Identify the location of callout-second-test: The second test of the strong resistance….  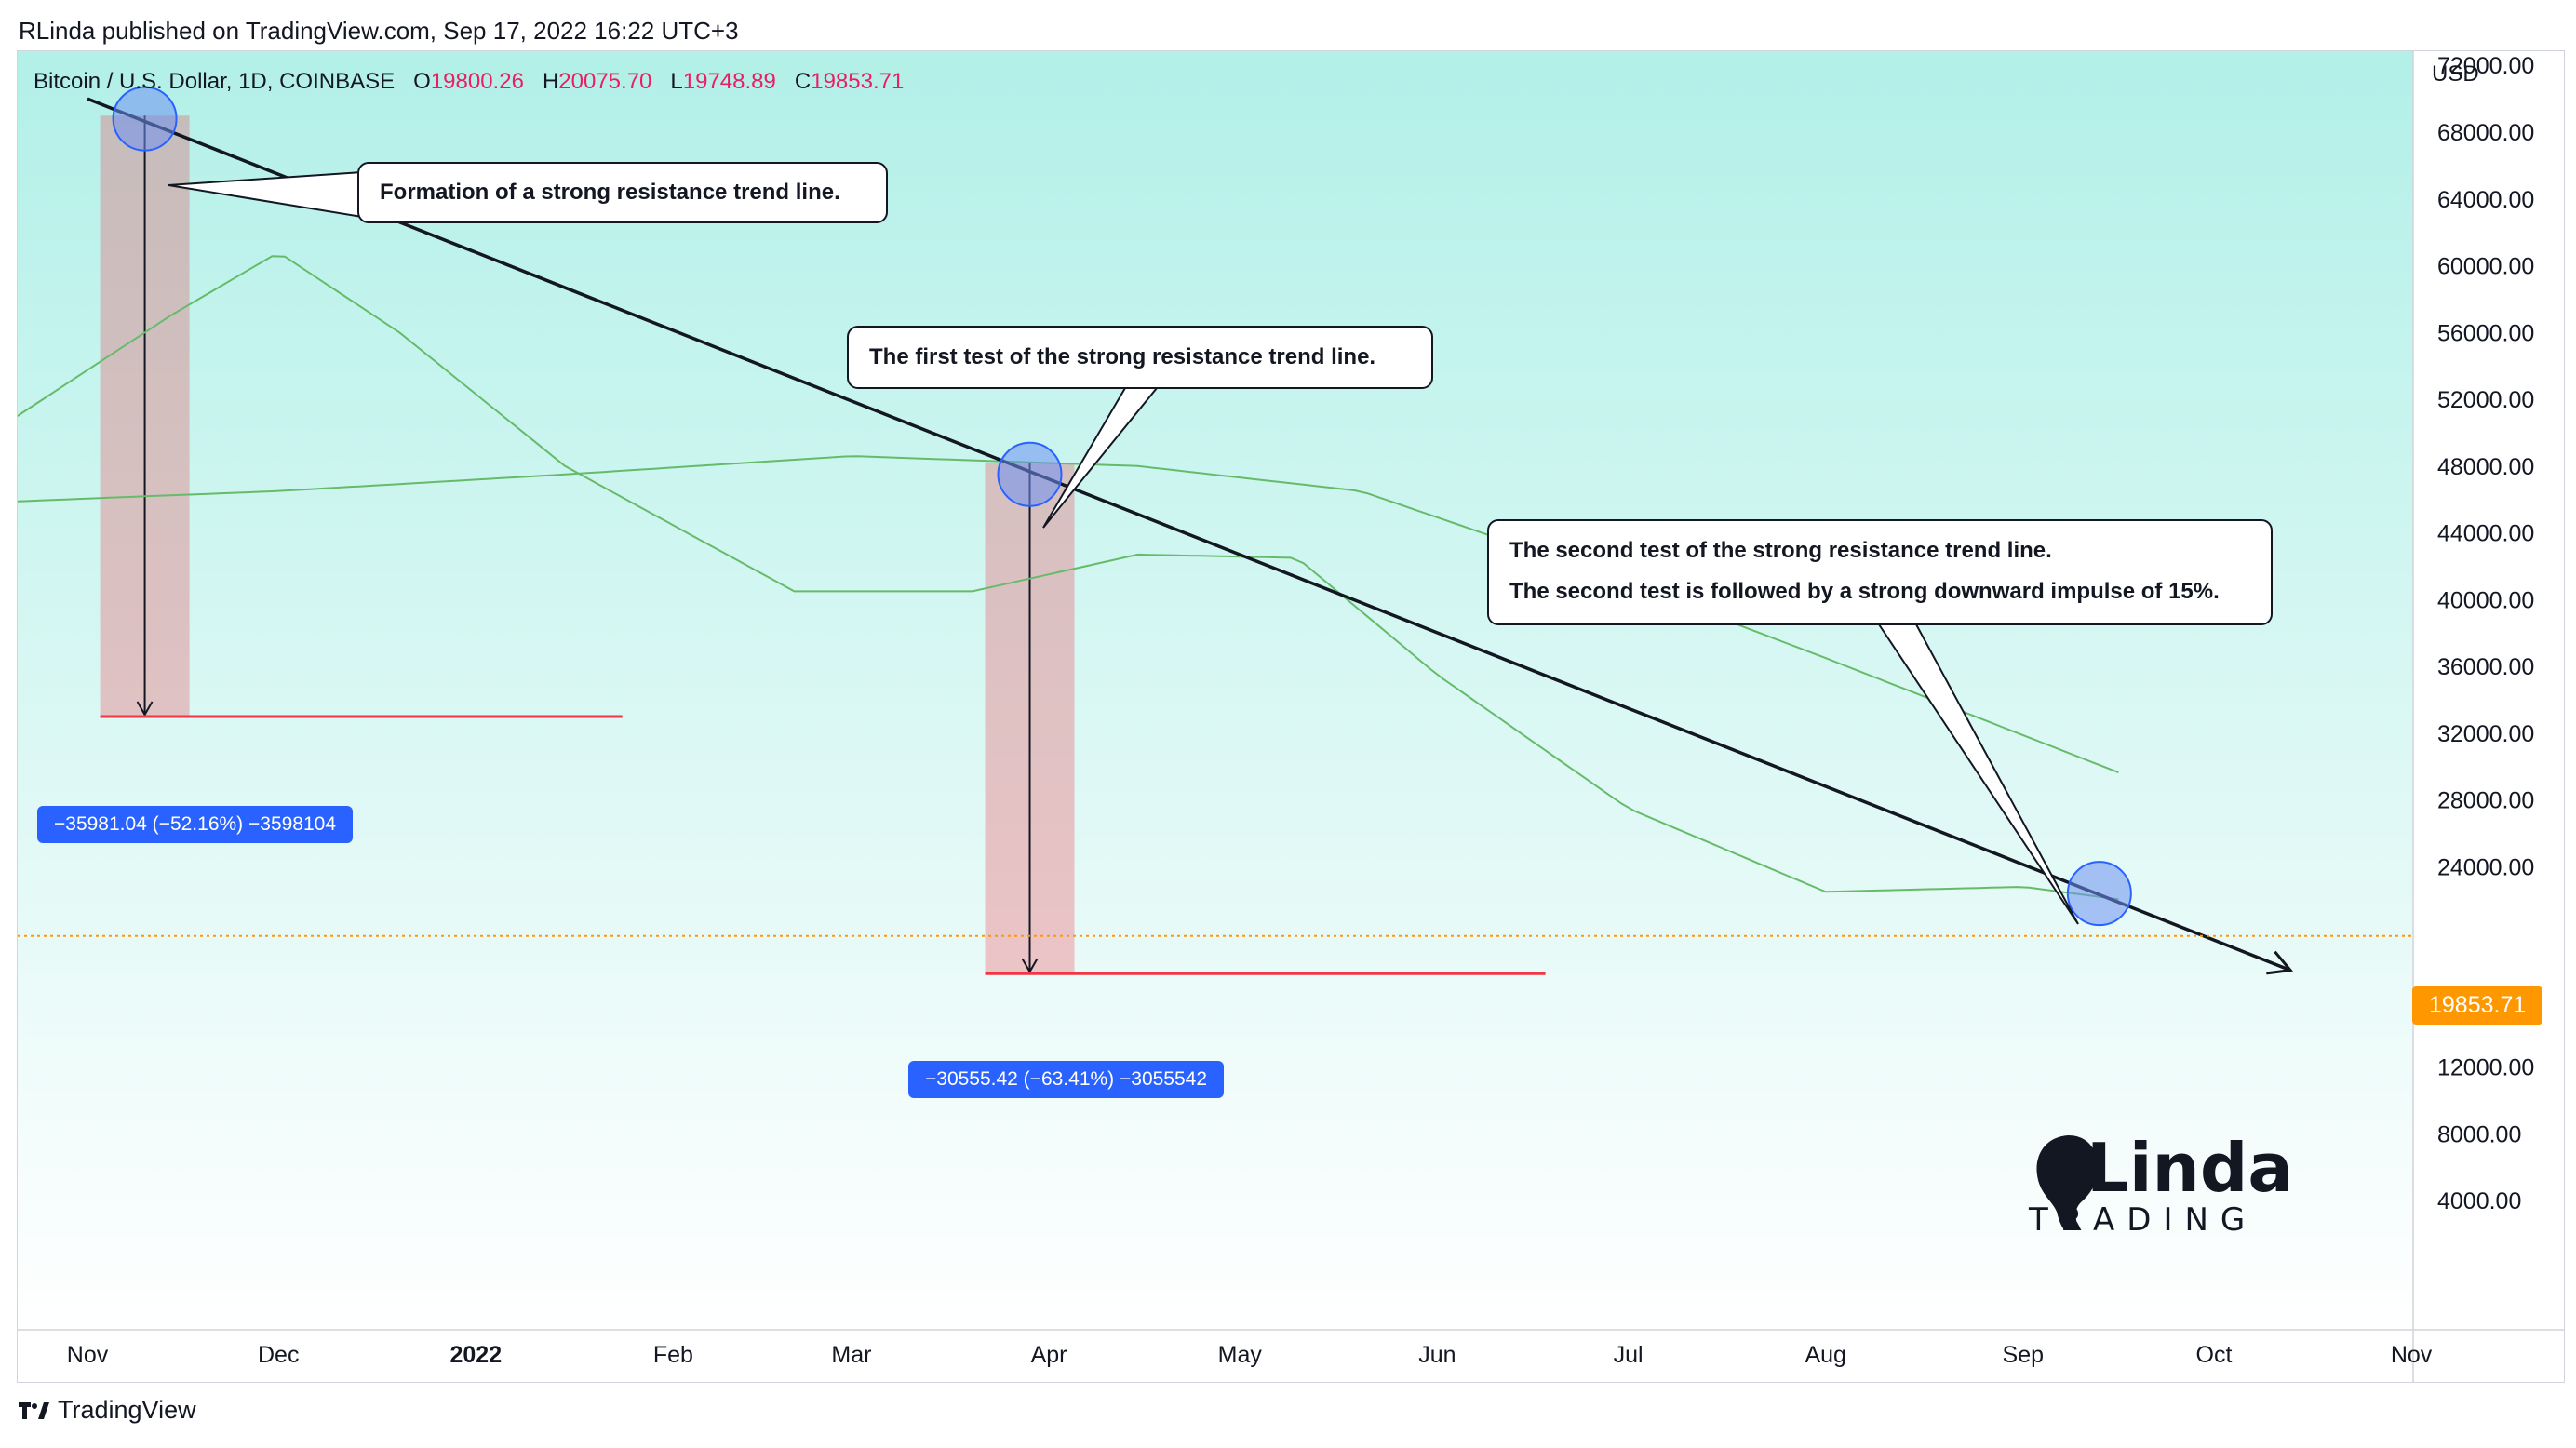
(1880, 572).